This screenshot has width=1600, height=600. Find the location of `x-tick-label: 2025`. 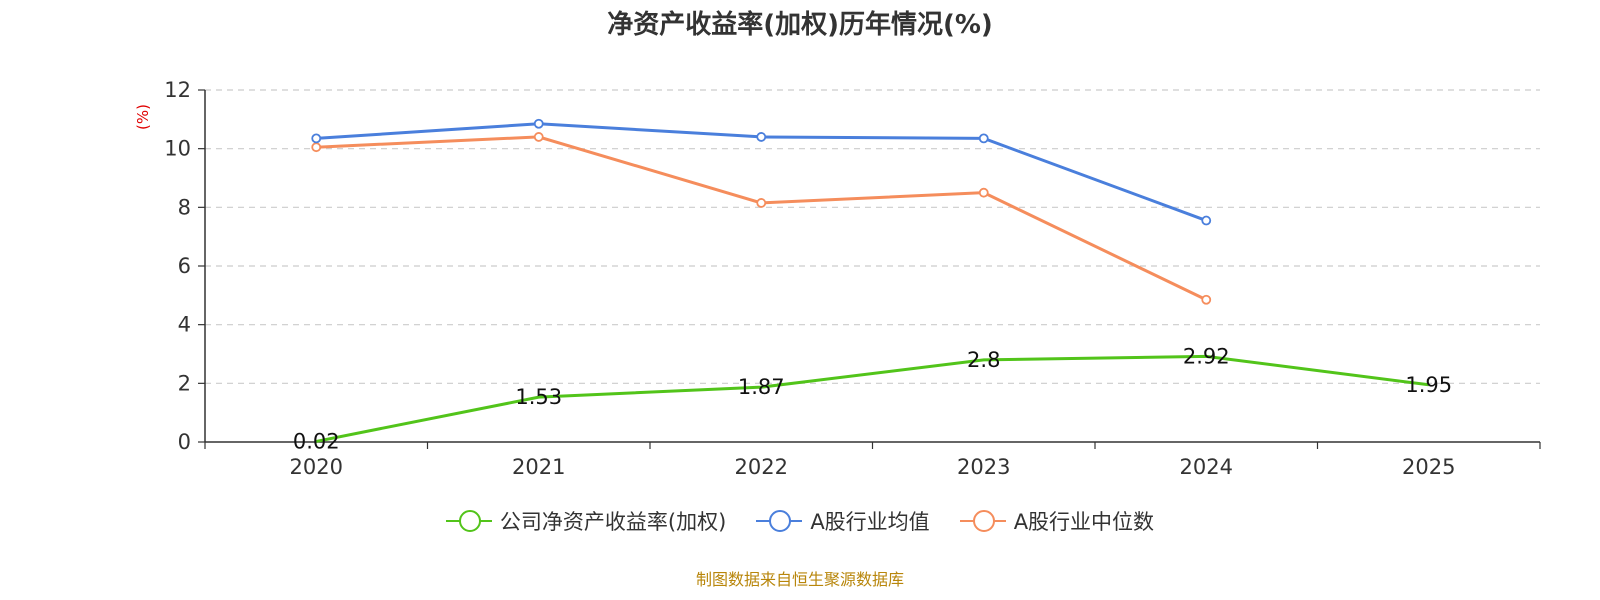

x-tick-label: 2025 is located at coordinates (1428, 467).